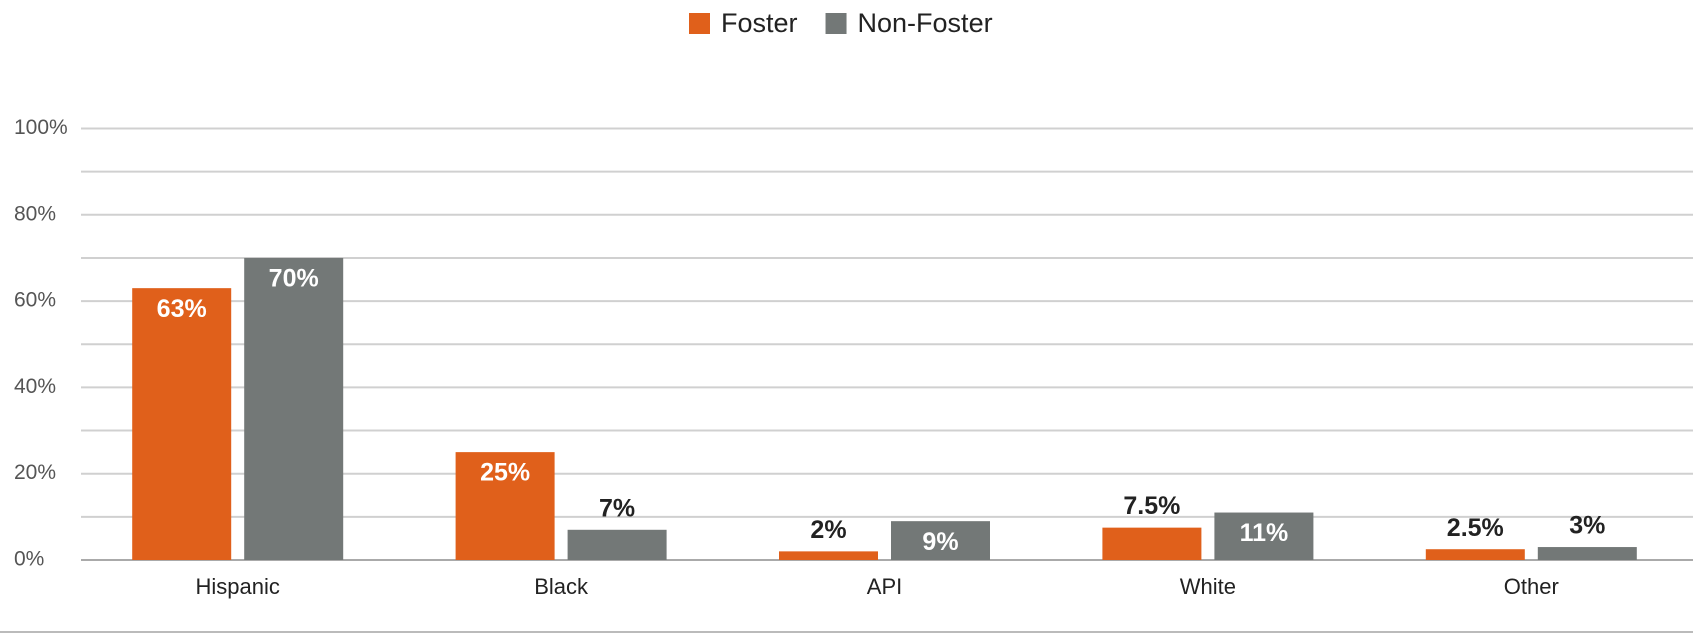  What do you see at coordinates (35, 472) in the screenshot?
I see `y-tick-label: 20%` at bounding box center [35, 472].